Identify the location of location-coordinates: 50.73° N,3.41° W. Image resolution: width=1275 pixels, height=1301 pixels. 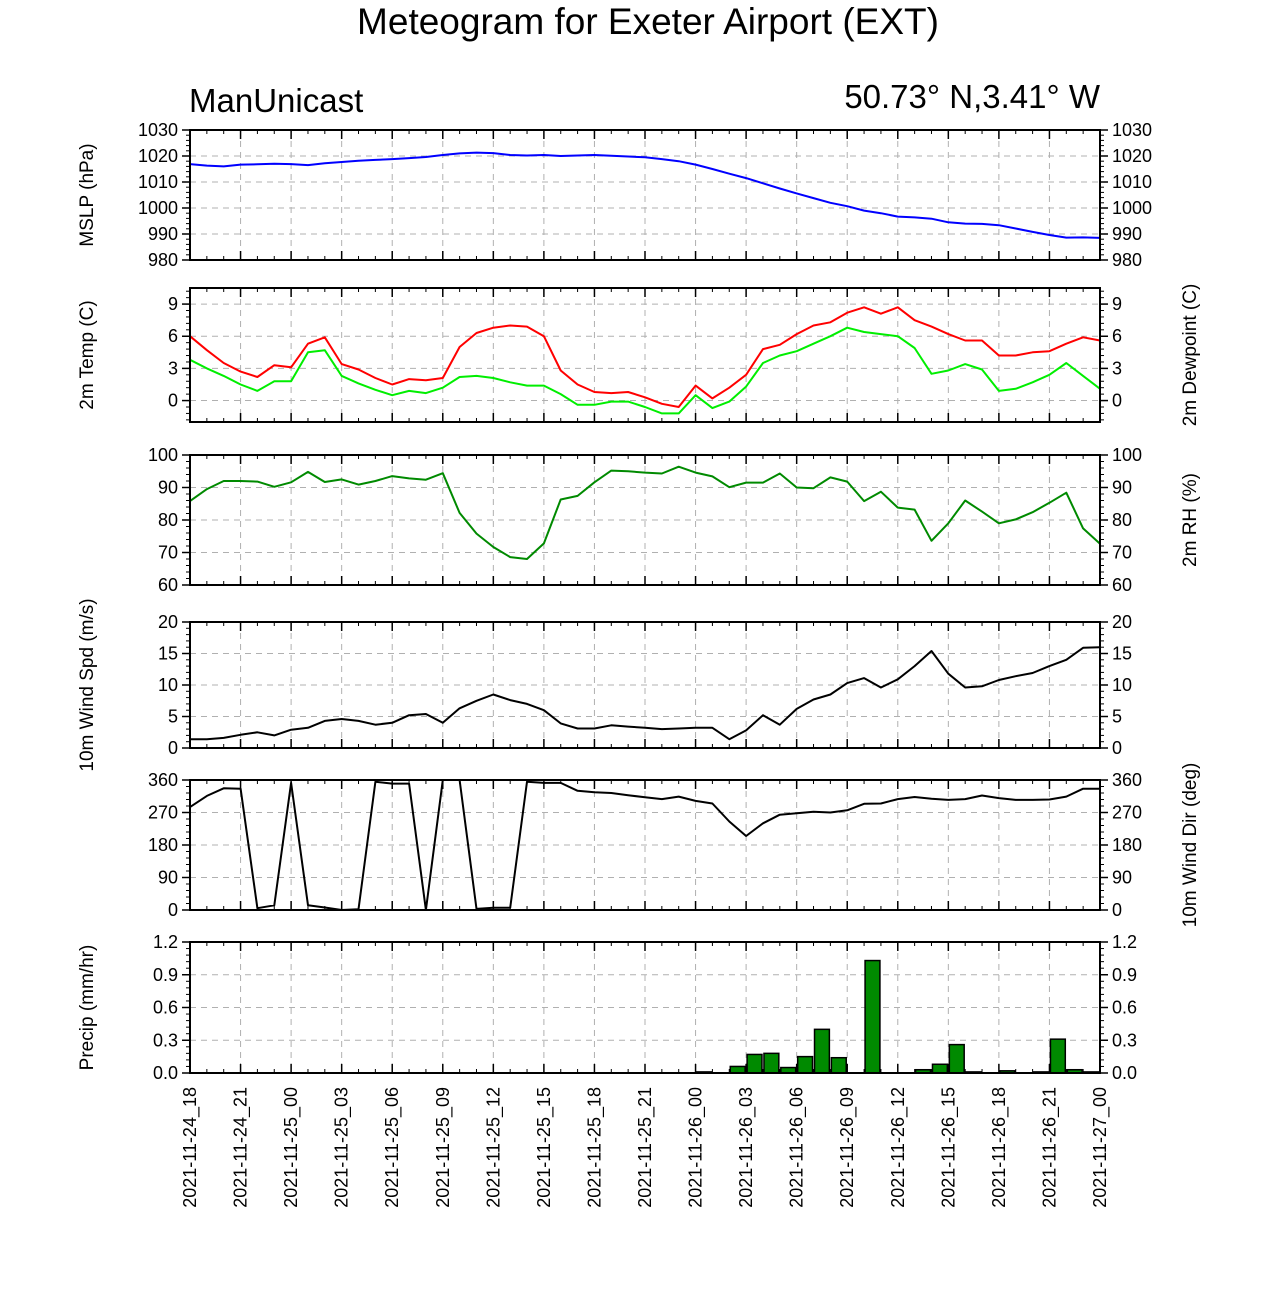
(972, 96).